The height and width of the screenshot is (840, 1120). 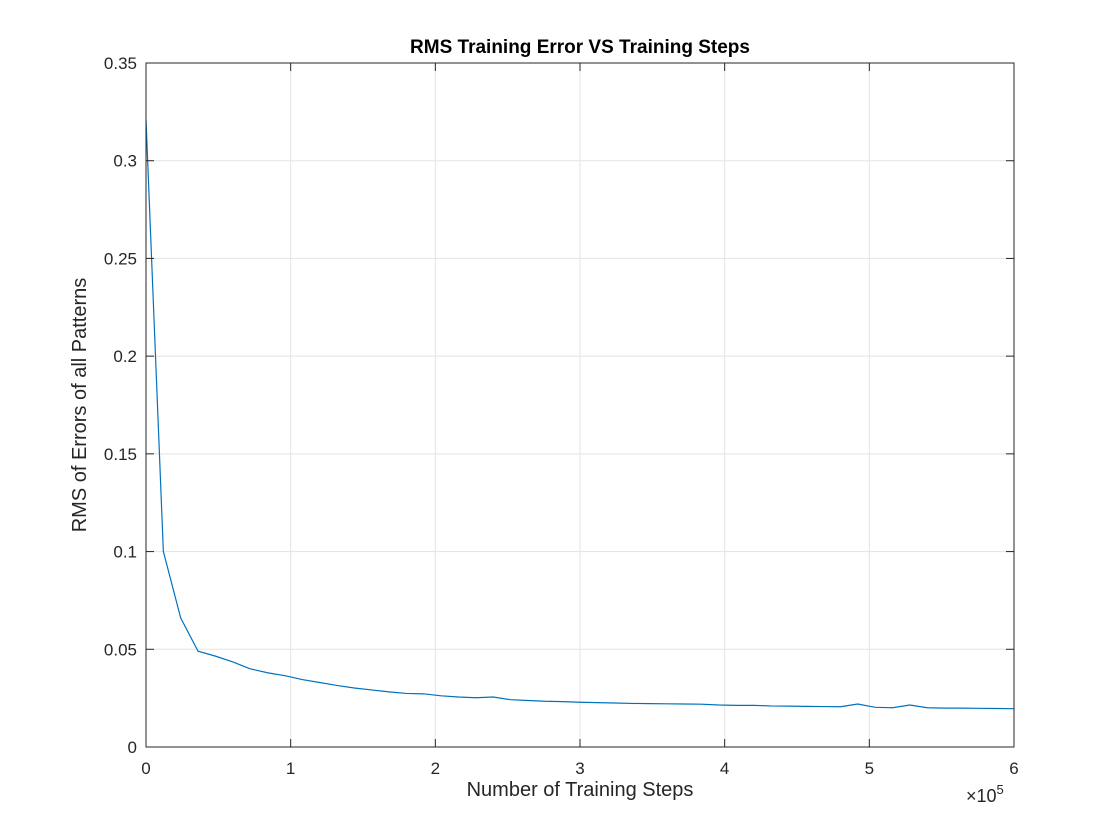 I want to click on y-tick-label: 0, so click(x=132, y=747).